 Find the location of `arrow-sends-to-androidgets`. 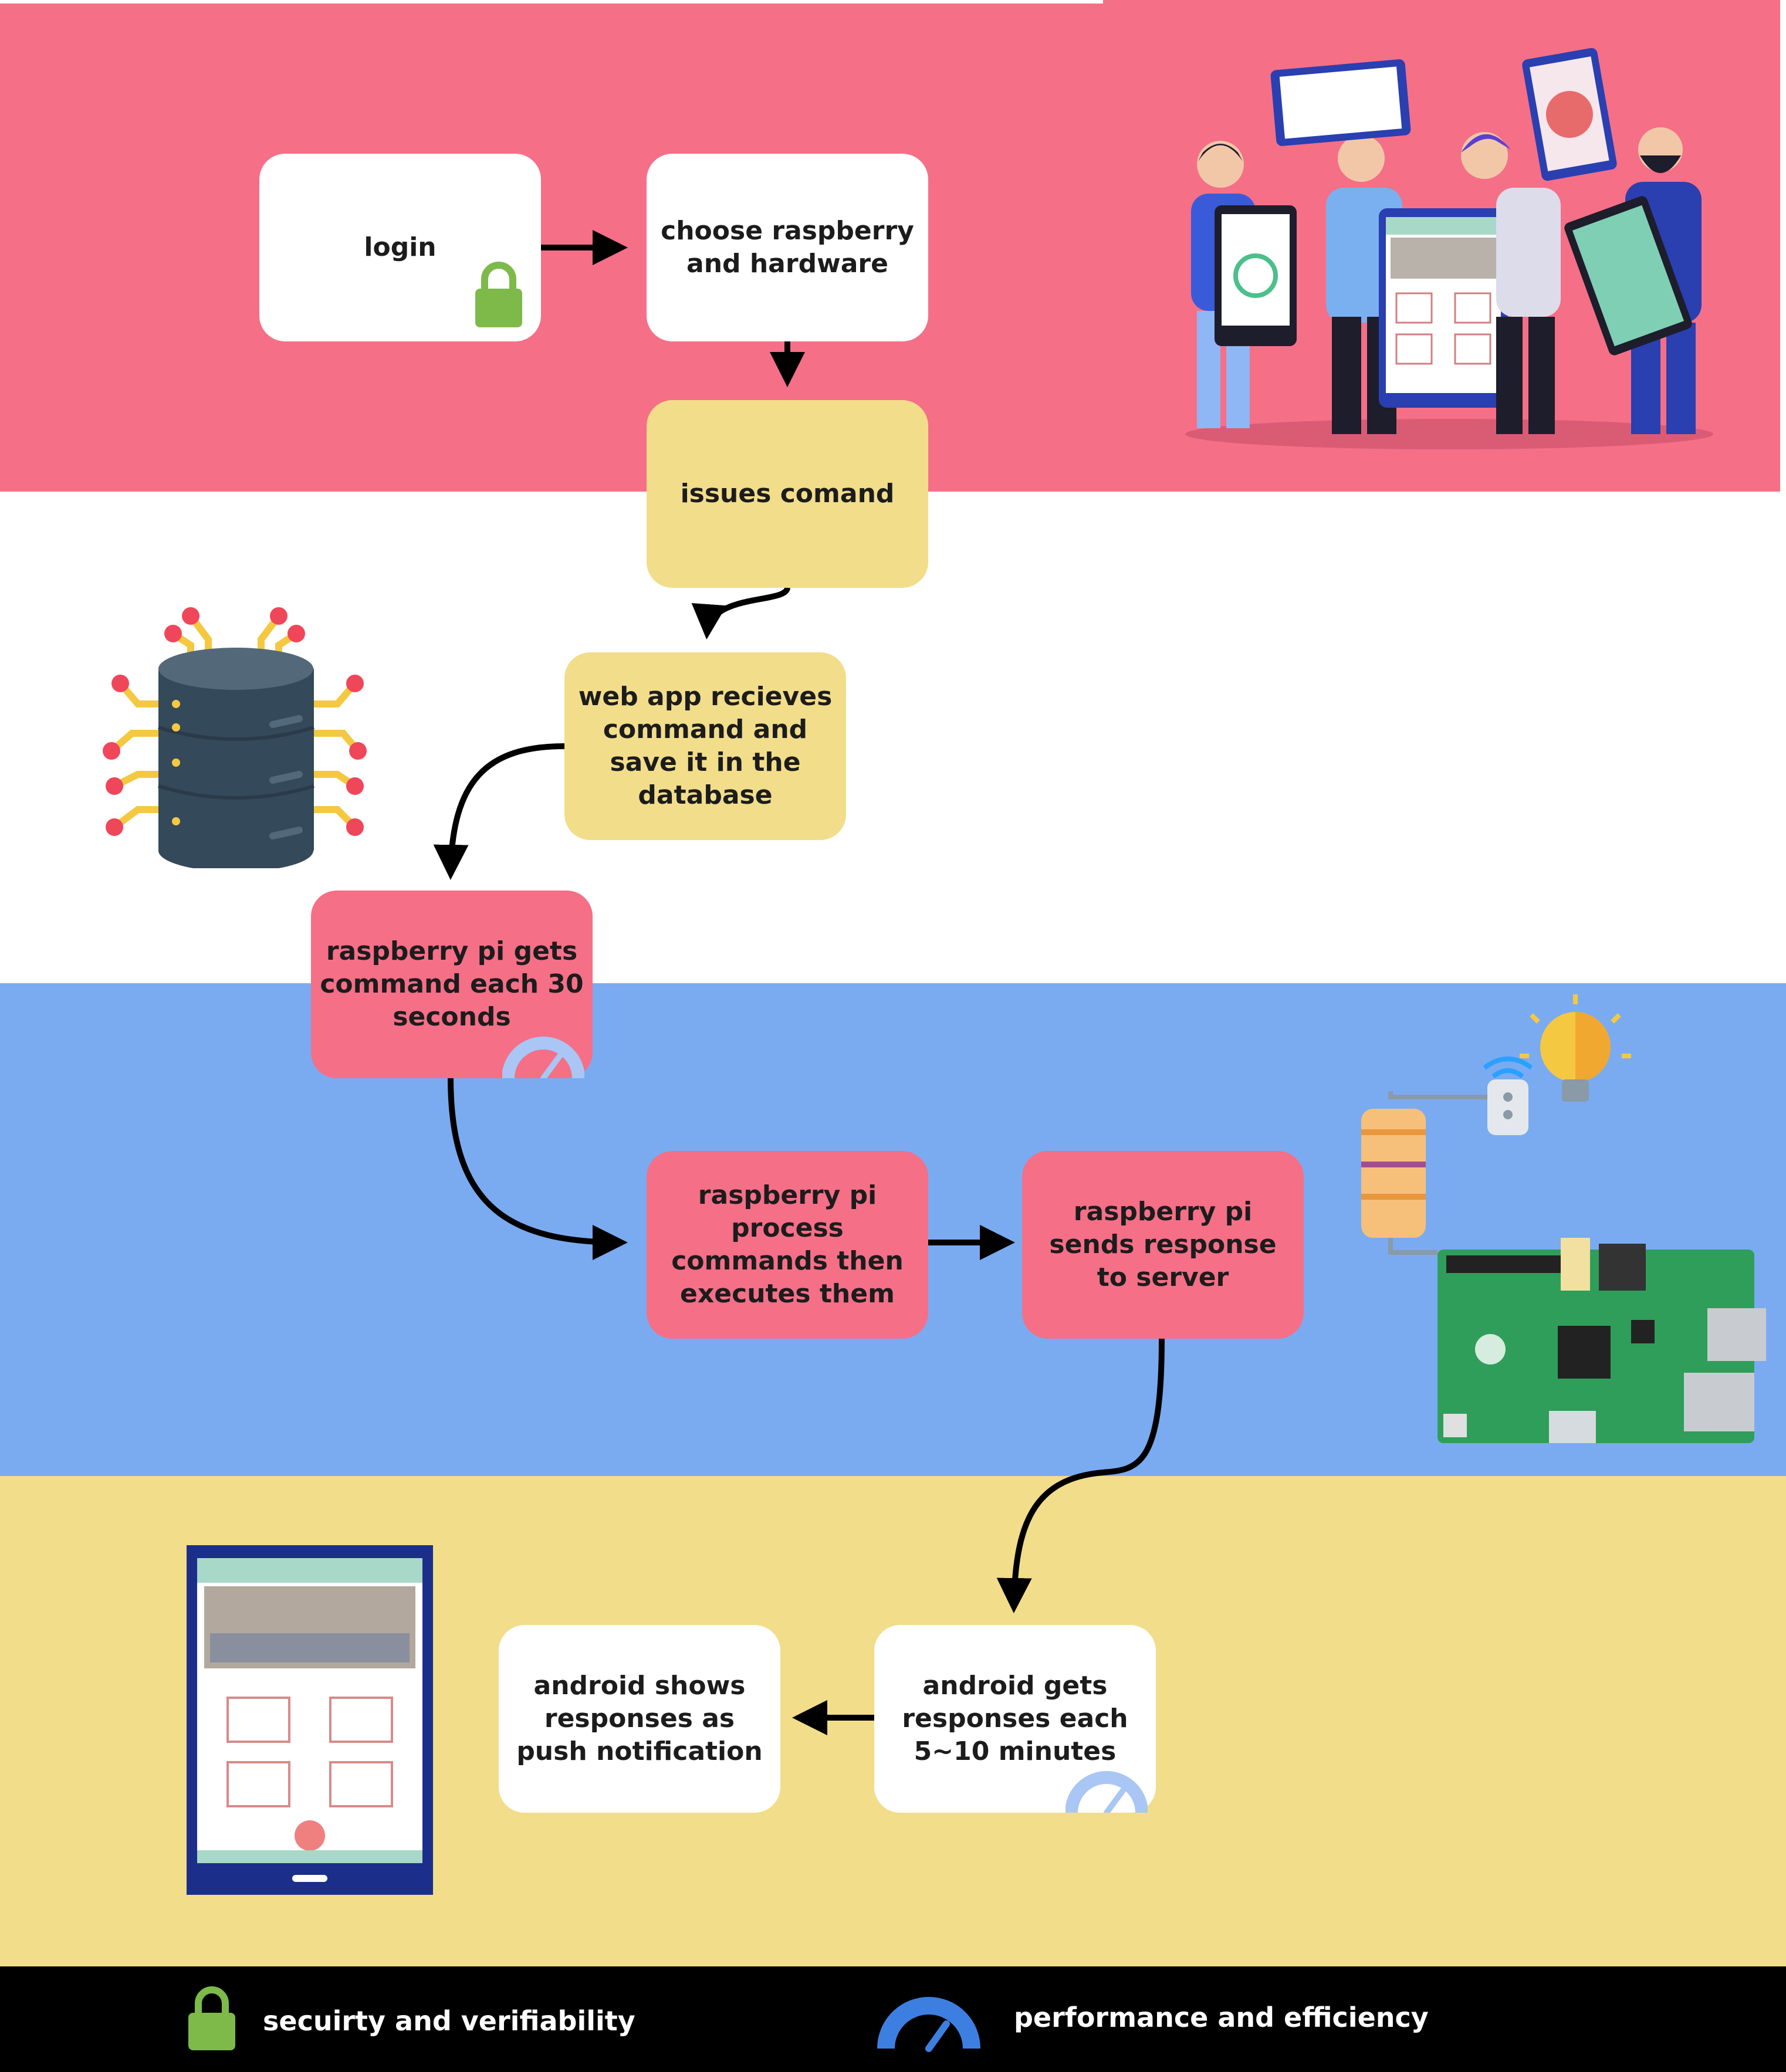

arrow-sends-to-androidgets is located at coordinates (1081, 1476).